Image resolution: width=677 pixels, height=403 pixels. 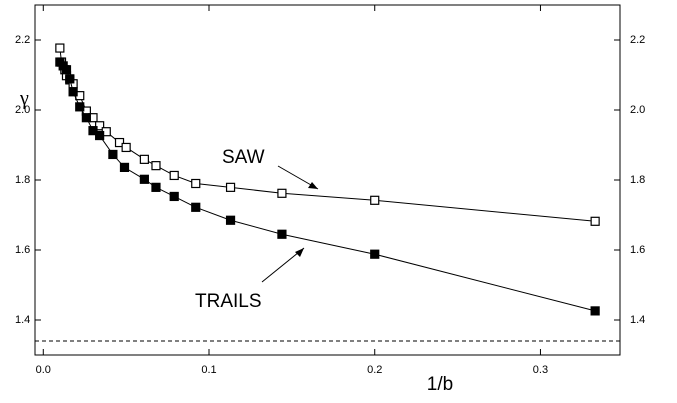 What do you see at coordinates (43, 370) in the screenshot?
I see `x-tick-label: 0.0` at bounding box center [43, 370].